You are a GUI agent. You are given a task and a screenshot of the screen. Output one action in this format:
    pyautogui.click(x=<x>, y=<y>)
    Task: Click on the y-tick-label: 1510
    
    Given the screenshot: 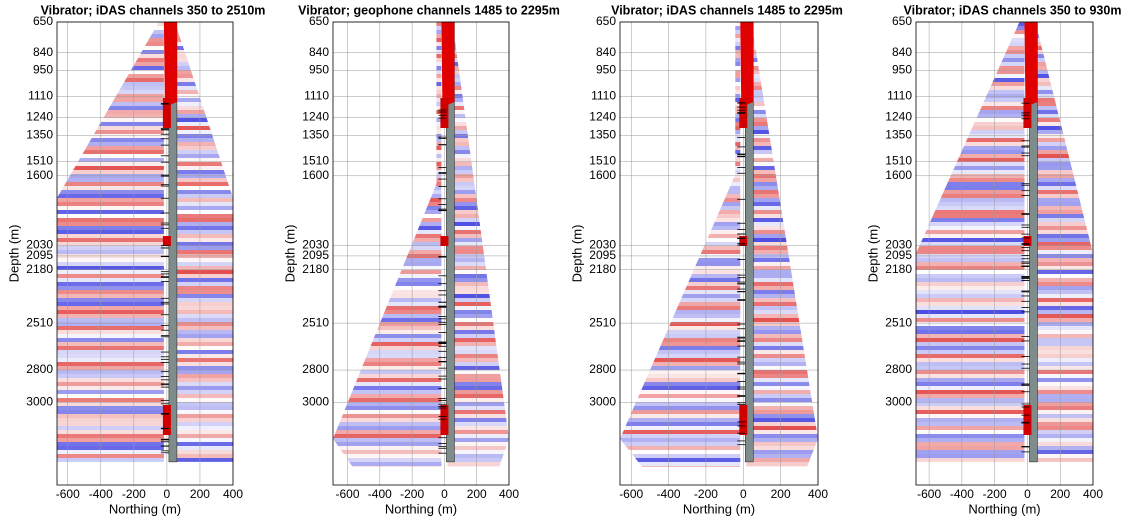 What is the action you would take?
    pyautogui.click(x=602, y=160)
    